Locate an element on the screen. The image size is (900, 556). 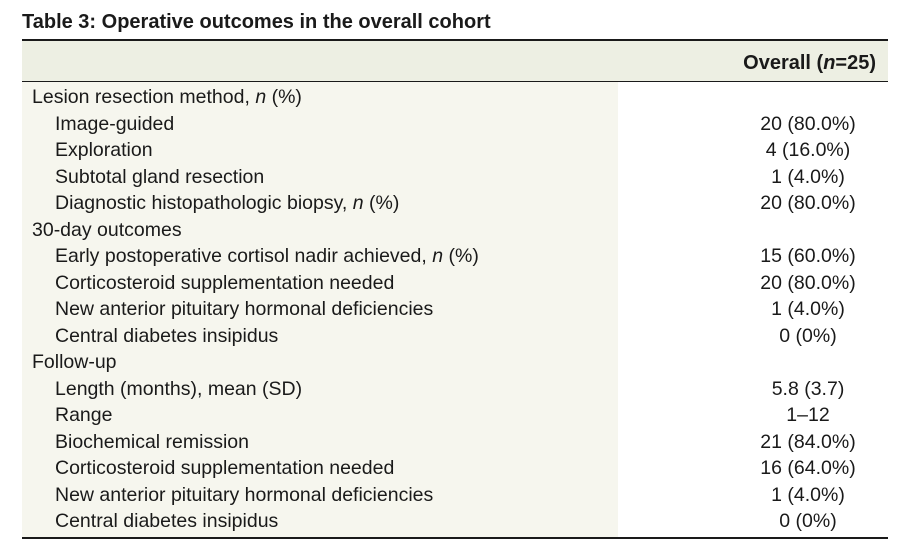
row-label: Length (months), mean (SD) is located at coordinates (178, 389).